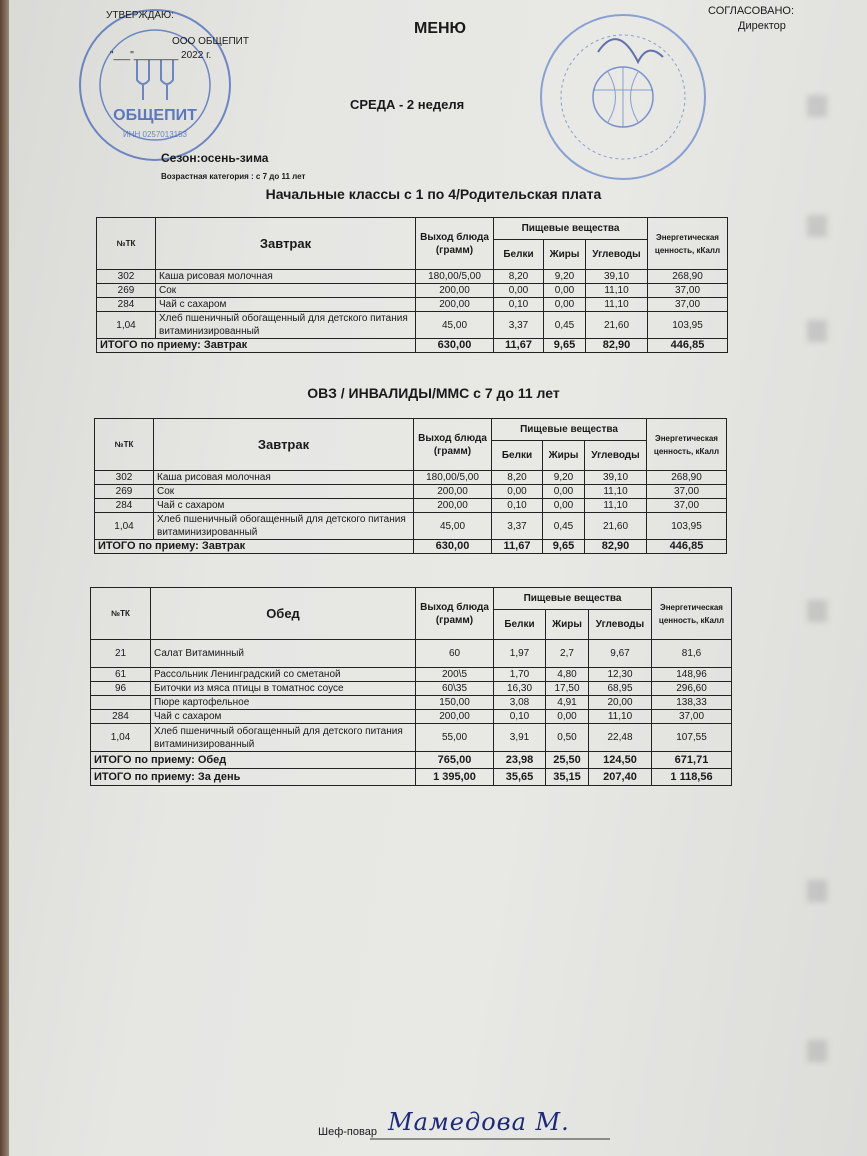 The width and height of the screenshot is (867, 1156). I want to click on yield-cell: 45,00, so click(454, 325).